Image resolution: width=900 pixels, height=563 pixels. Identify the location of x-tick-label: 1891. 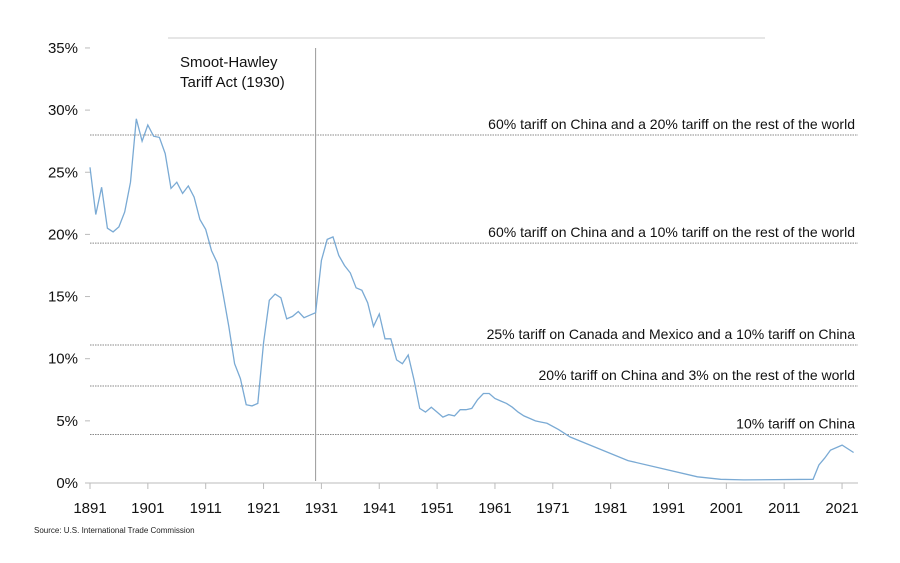
(89, 508).